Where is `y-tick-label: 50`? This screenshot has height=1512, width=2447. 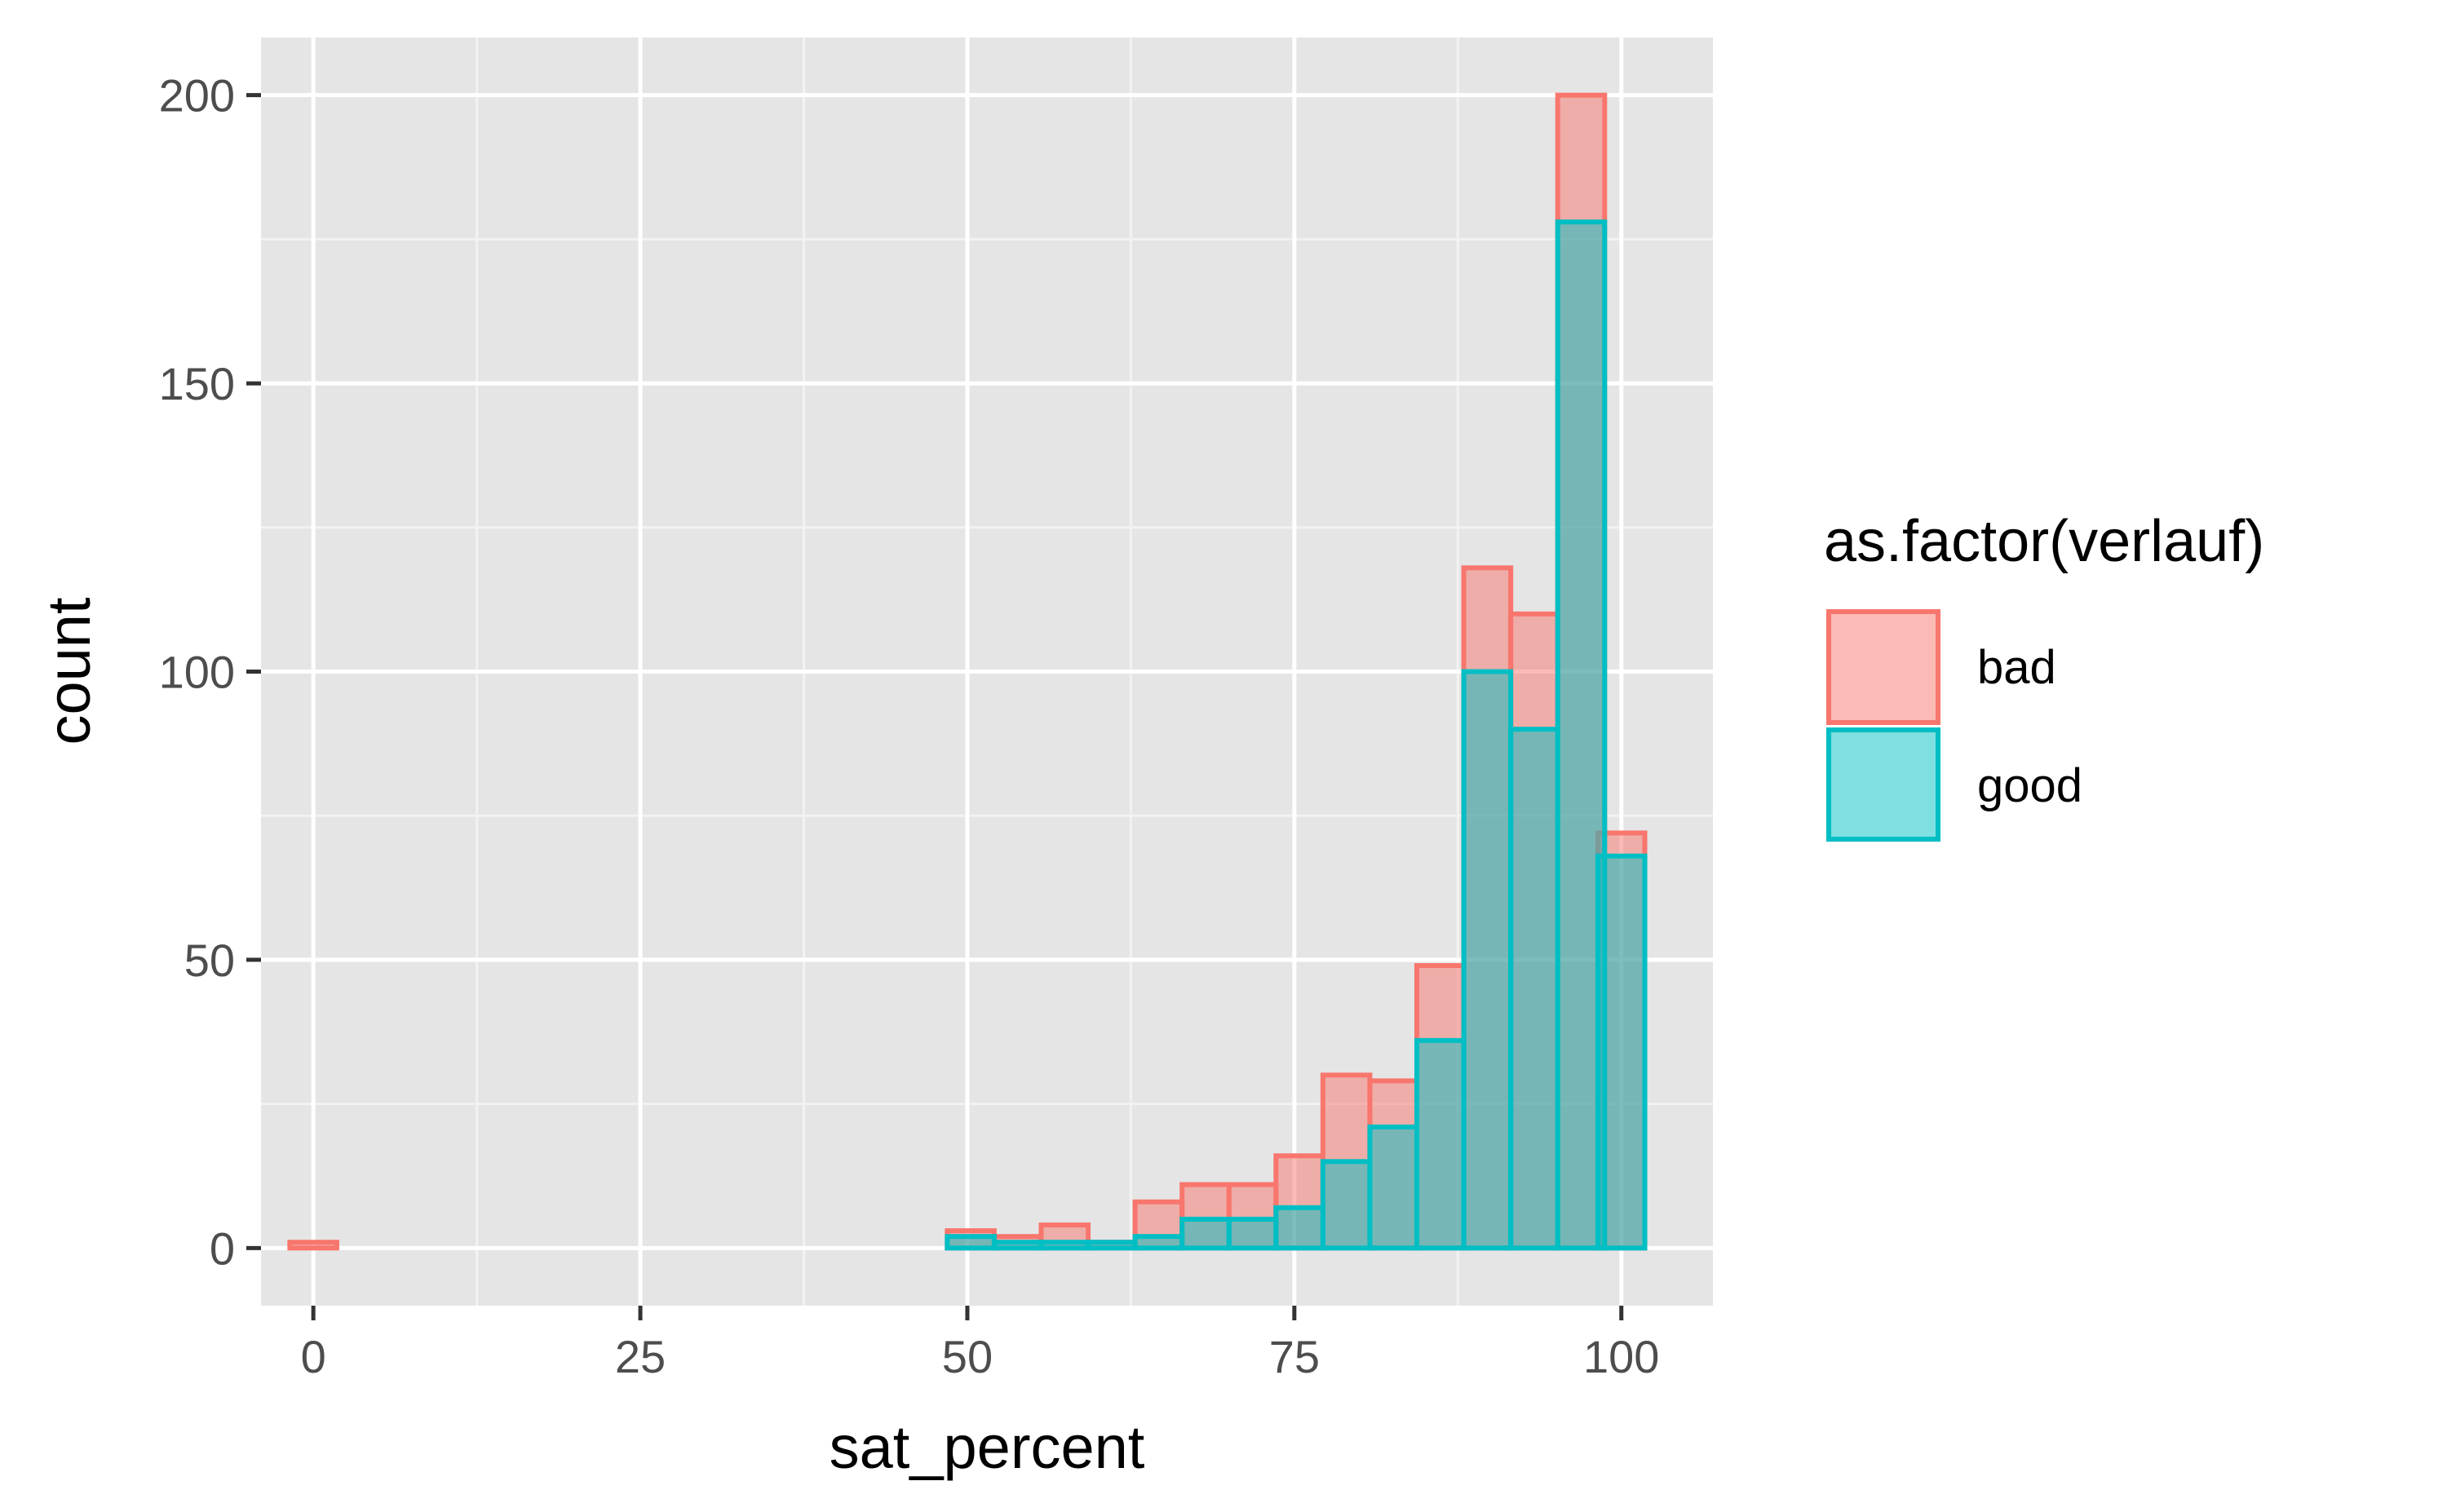 y-tick-label: 50 is located at coordinates (209, 961).